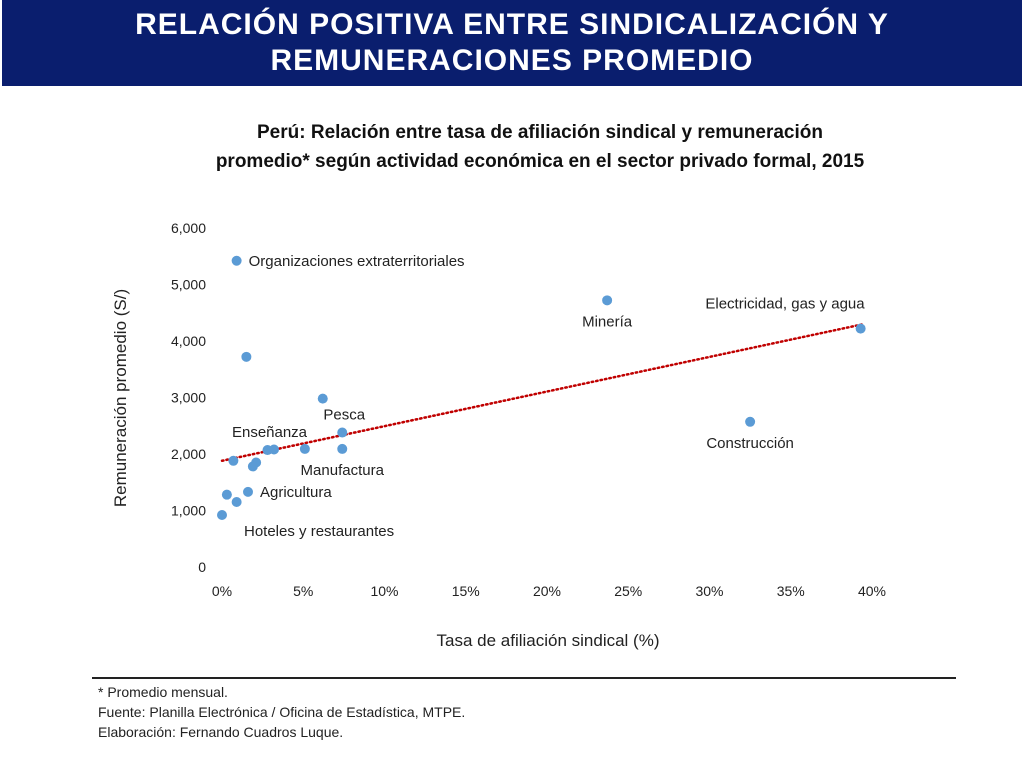 The image size is (1024, 768). What do you see at coordinates (466, 591) in the screenshot?
I see `x-tick-label: 15%` at bounding box center [466, 591].